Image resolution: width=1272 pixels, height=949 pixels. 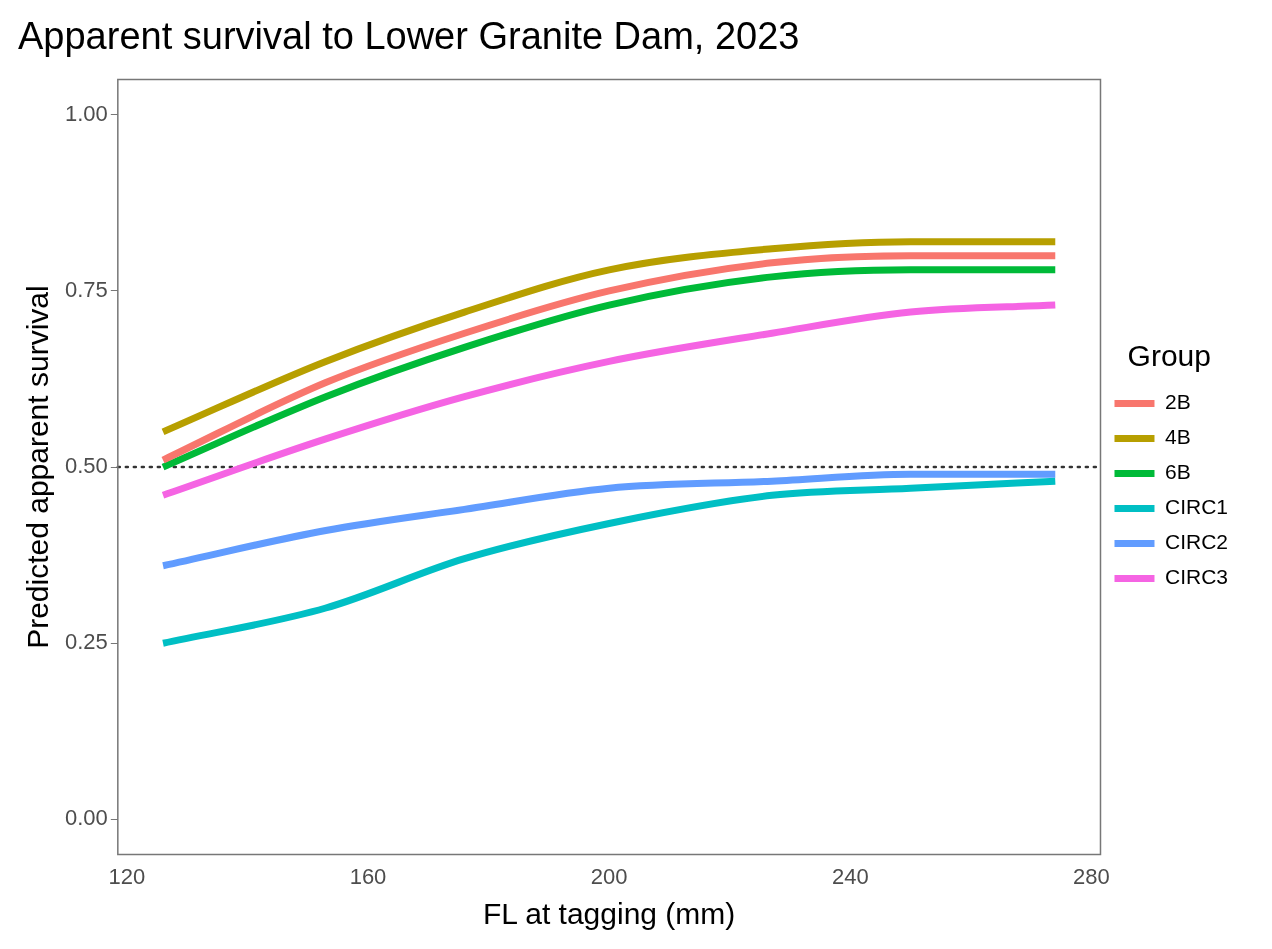 What do you see at coordinates (1177, 472) in the screenshot?
I see `legend-label: 6B` at bounding box center [1177, 472].